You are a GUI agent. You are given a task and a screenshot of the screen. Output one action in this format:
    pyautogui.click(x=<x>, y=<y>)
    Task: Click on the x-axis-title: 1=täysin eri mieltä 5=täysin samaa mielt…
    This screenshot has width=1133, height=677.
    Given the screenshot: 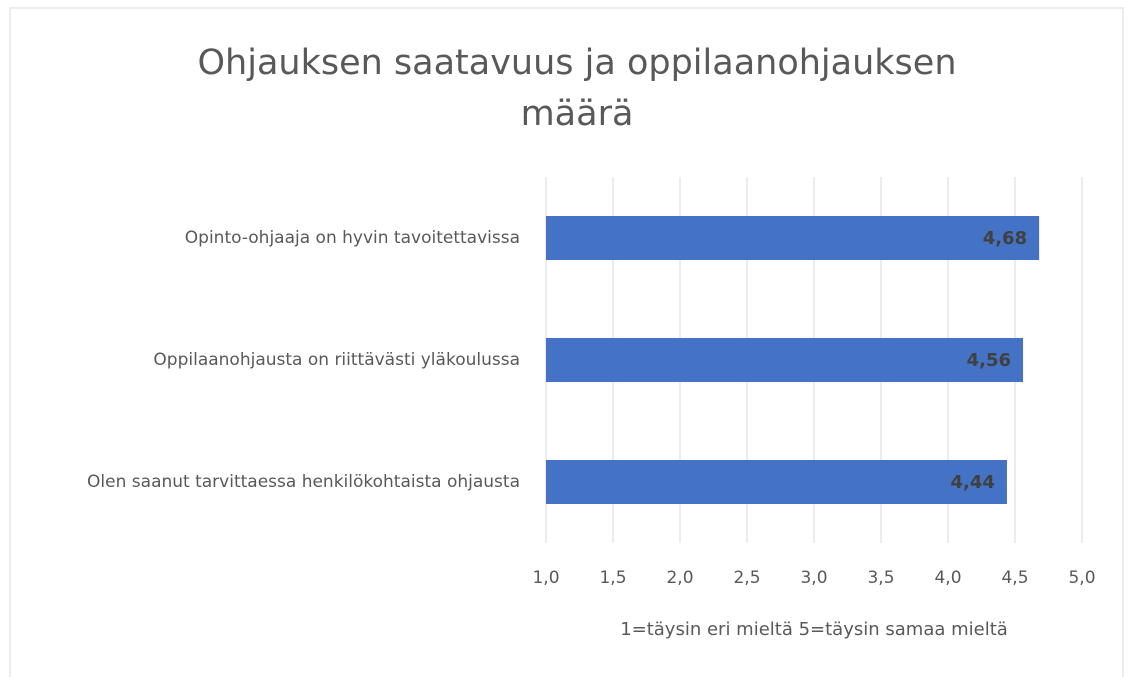 What is the action you would take?
    pyautogui.click(x=814, y=629)
    